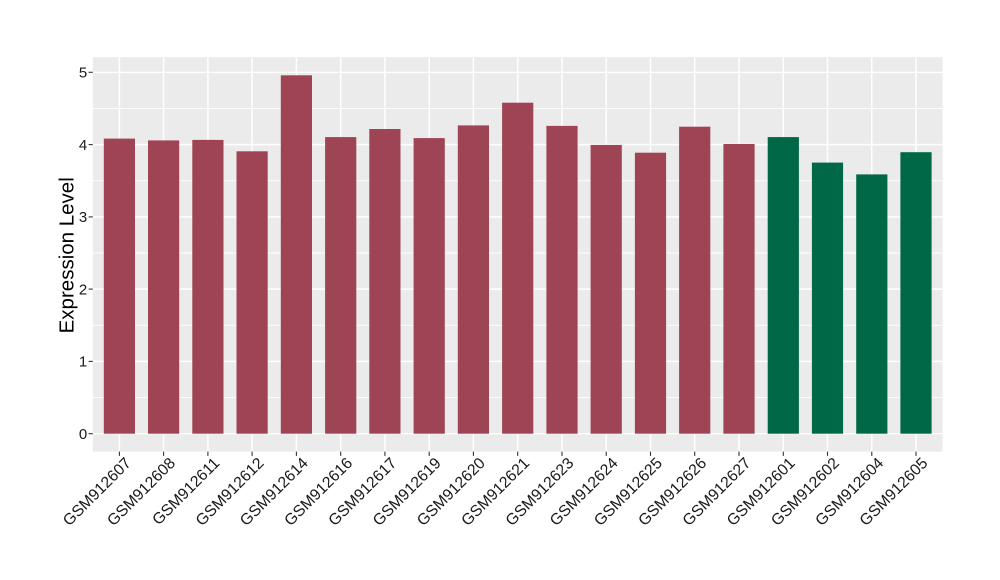 The width and height of the screenshot is (1000, 580). Describe the element at coordinates (66, 255) in the screenshot. I see `svg-text: Expression Level` at that location.